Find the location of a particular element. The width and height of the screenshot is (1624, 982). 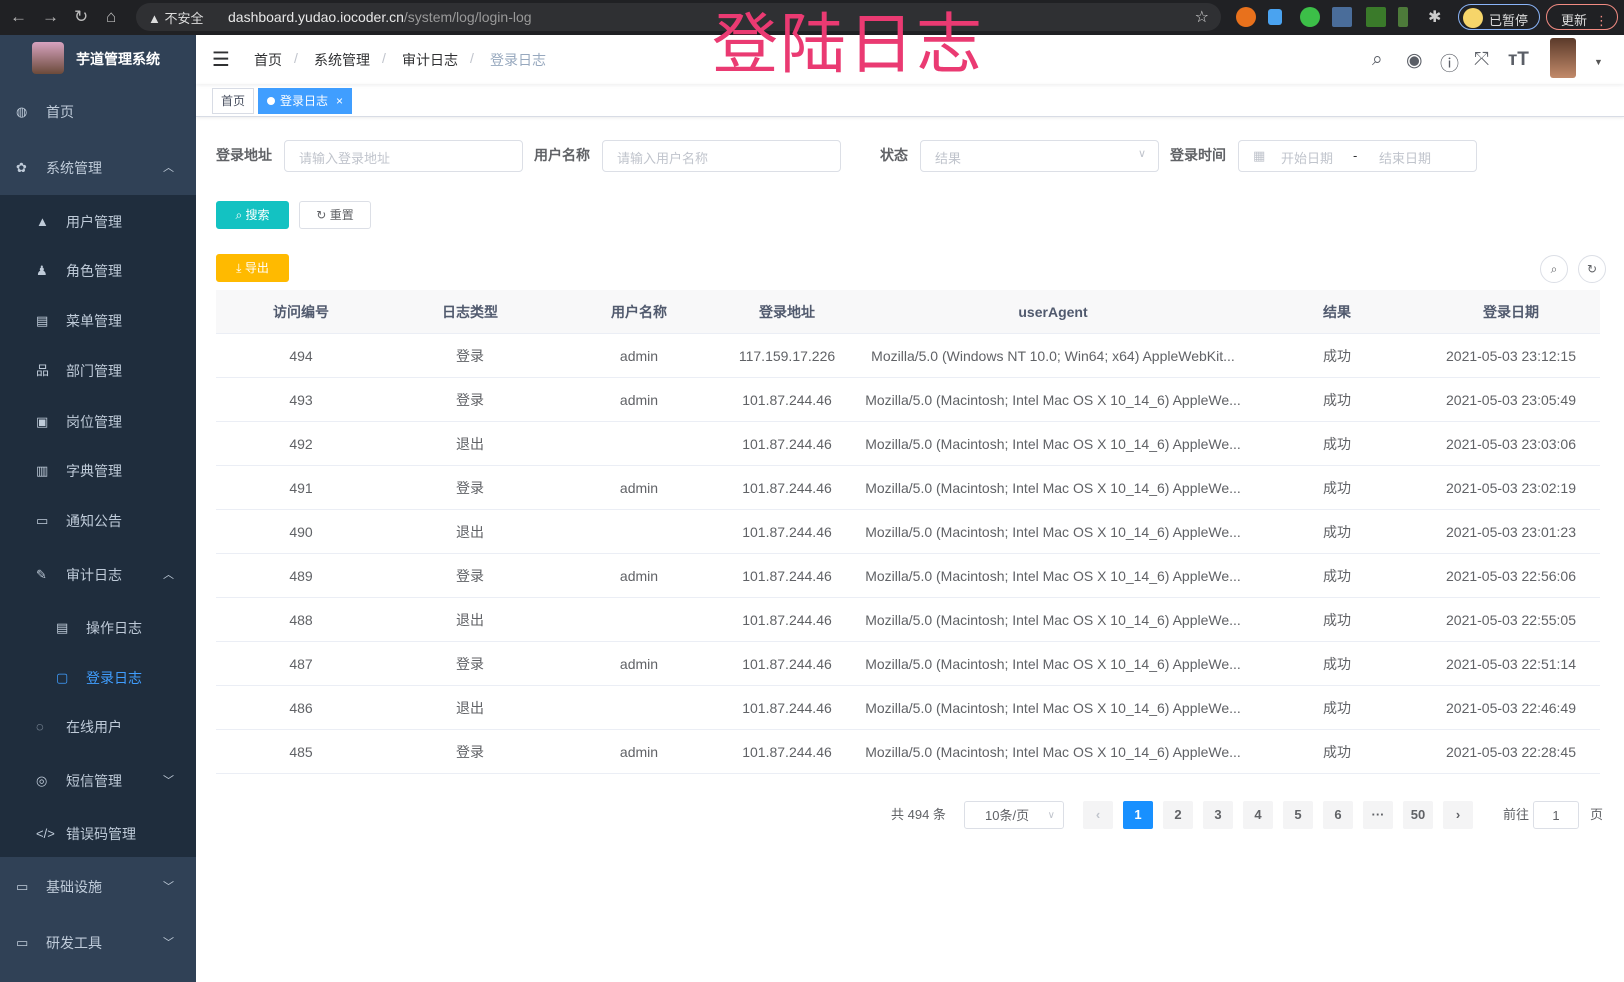

sidebar-item: ▥ 字典管理 is located at coordinates (98, 471).